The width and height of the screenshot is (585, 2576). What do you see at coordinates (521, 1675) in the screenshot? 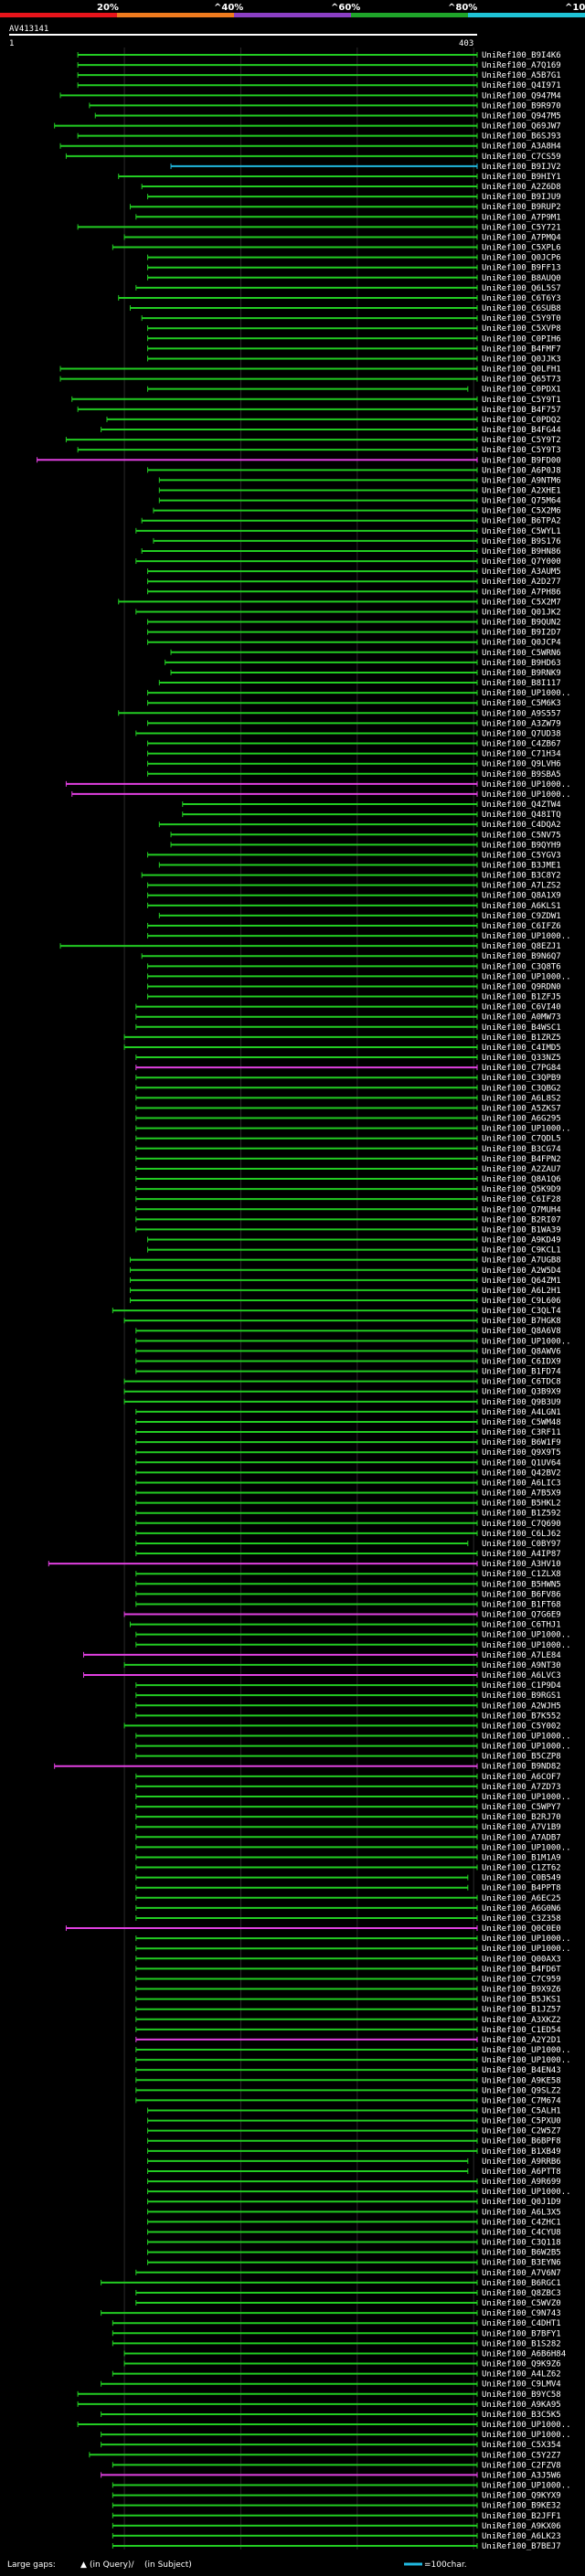
I see `hit-accession: UniRef100_A6LVC3` at bounding box center [521, 1675].